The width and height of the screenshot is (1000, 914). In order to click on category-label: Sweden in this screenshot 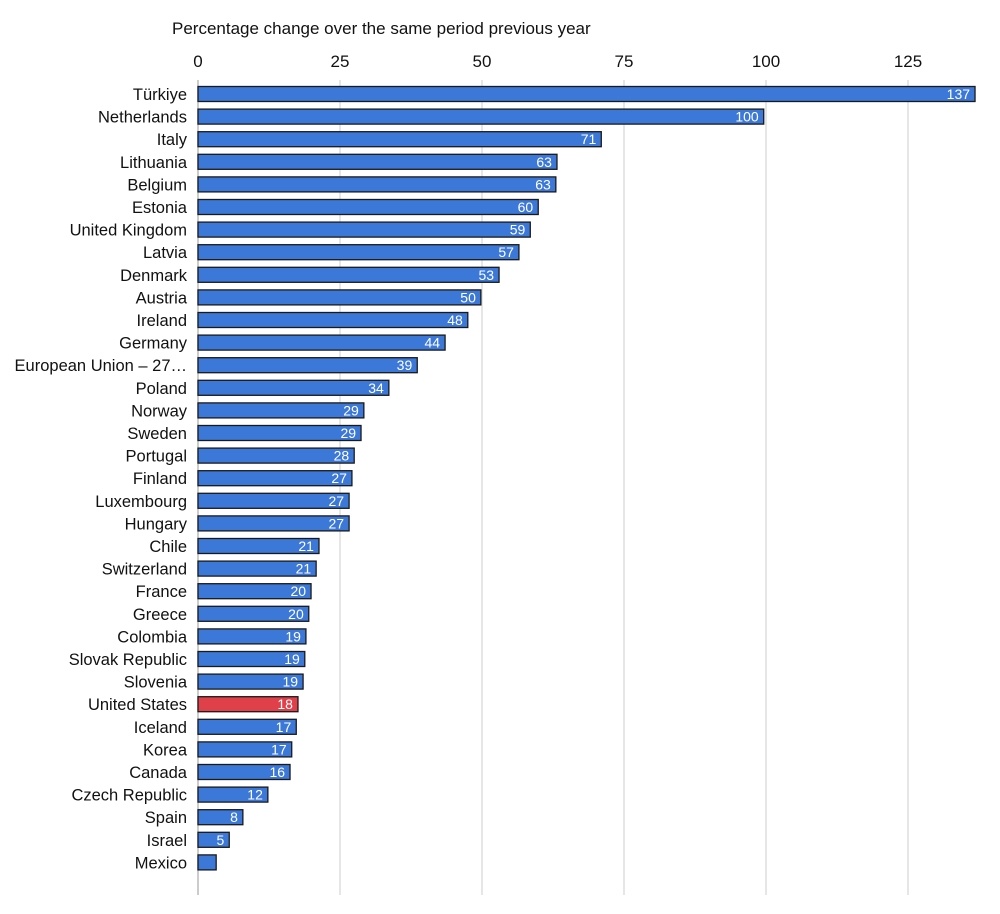, I will do `click(157, 434)`.